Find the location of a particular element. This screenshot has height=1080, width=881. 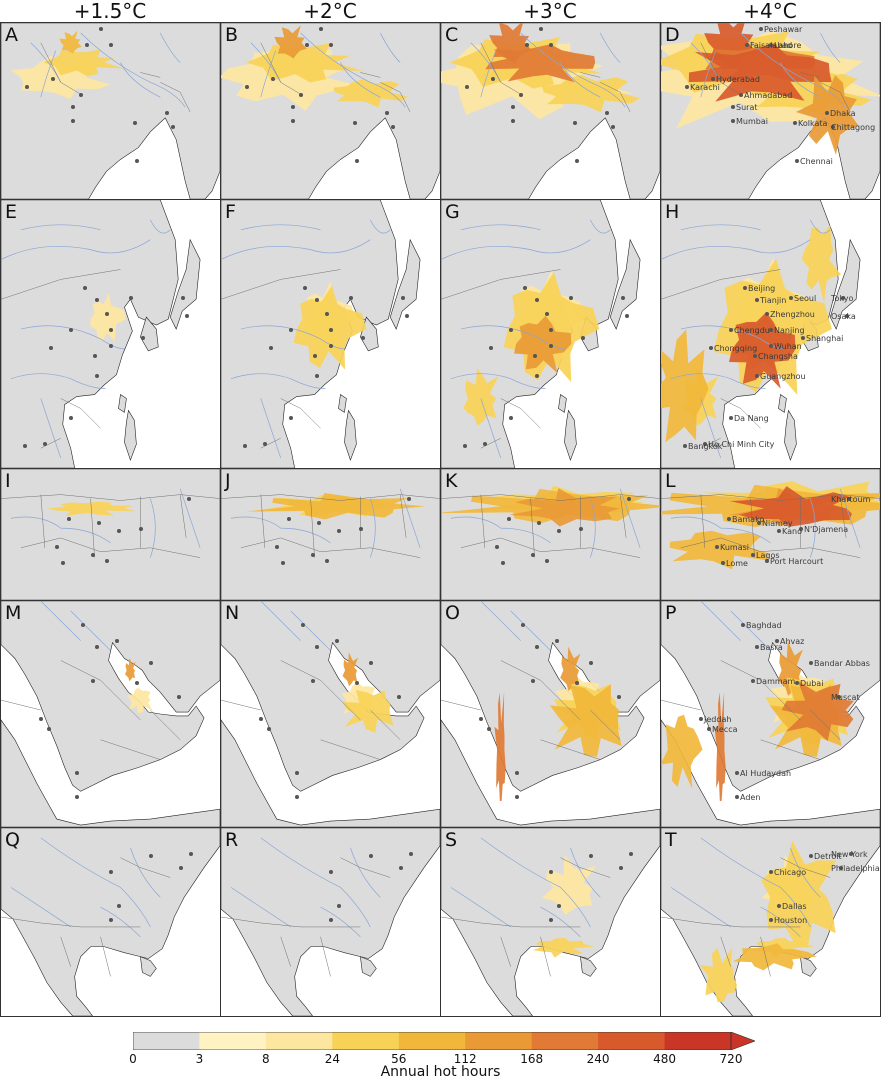

map-panel-q: Q is located at coordinates (110, 922).